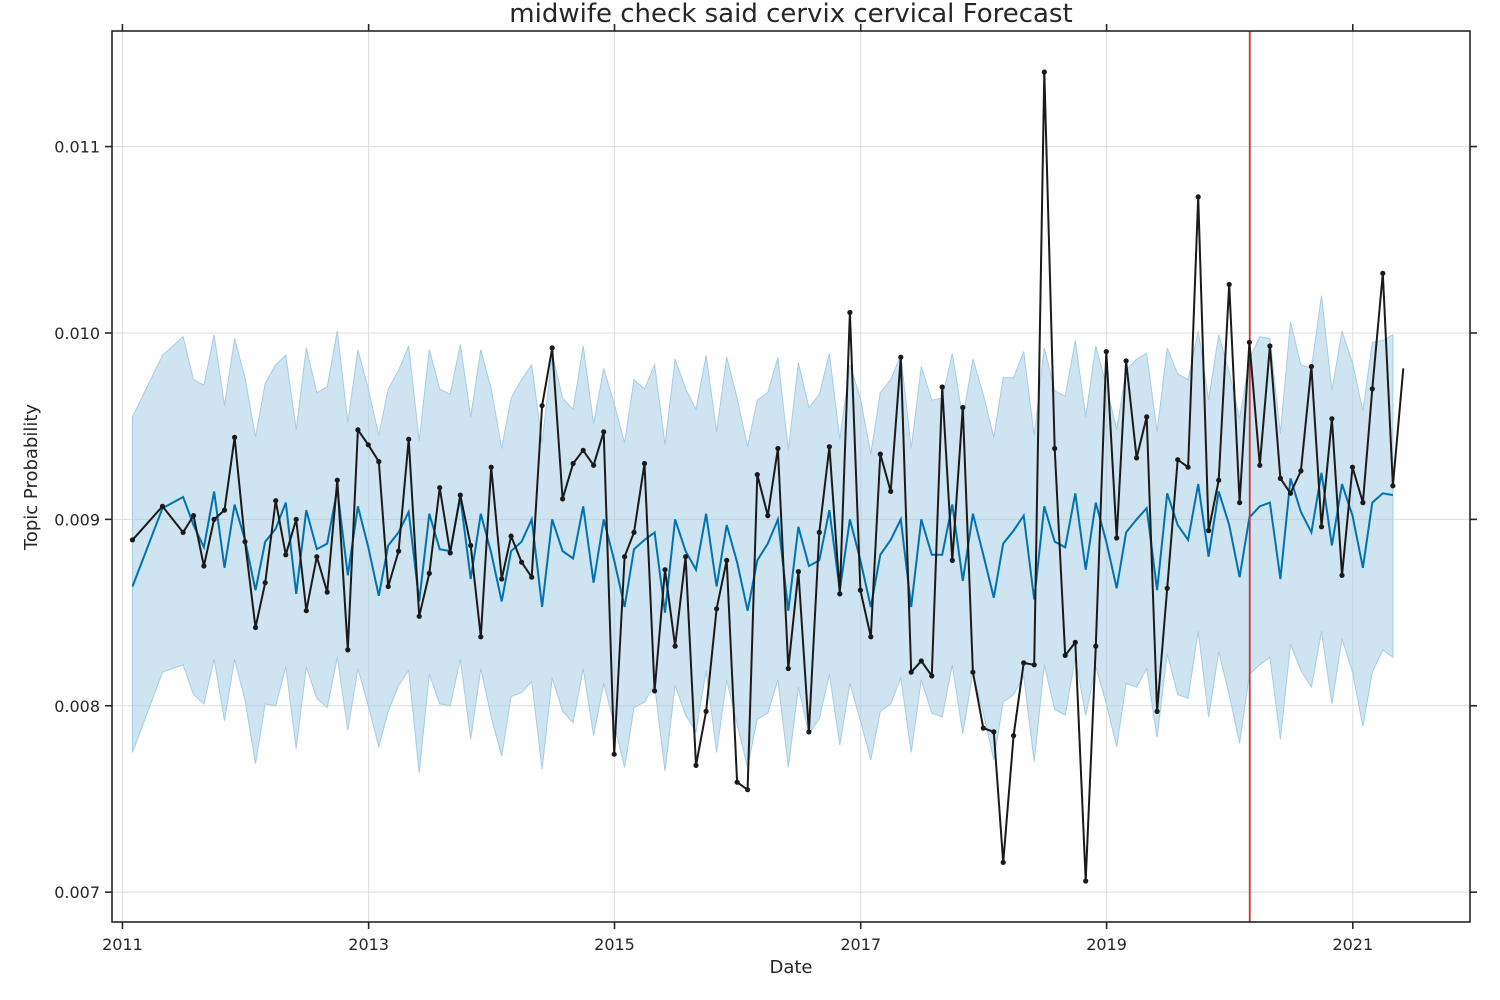  Describe the element at coordinates (77, 706) in the screenshot. I see `y-tick-label: 0.008` at that location.